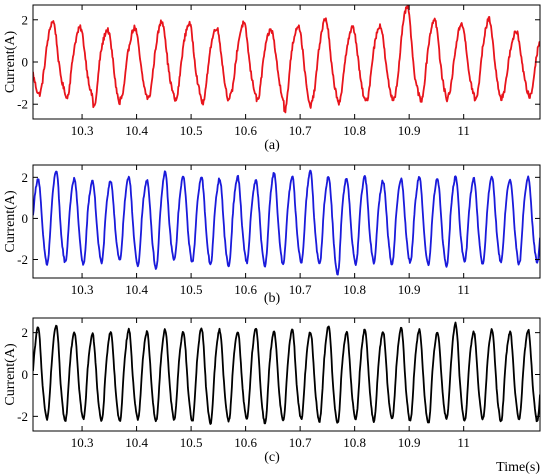  Describe the element at coordinates (272, 298) in the screenshot. I see `panel-caption: (b)` at that location.